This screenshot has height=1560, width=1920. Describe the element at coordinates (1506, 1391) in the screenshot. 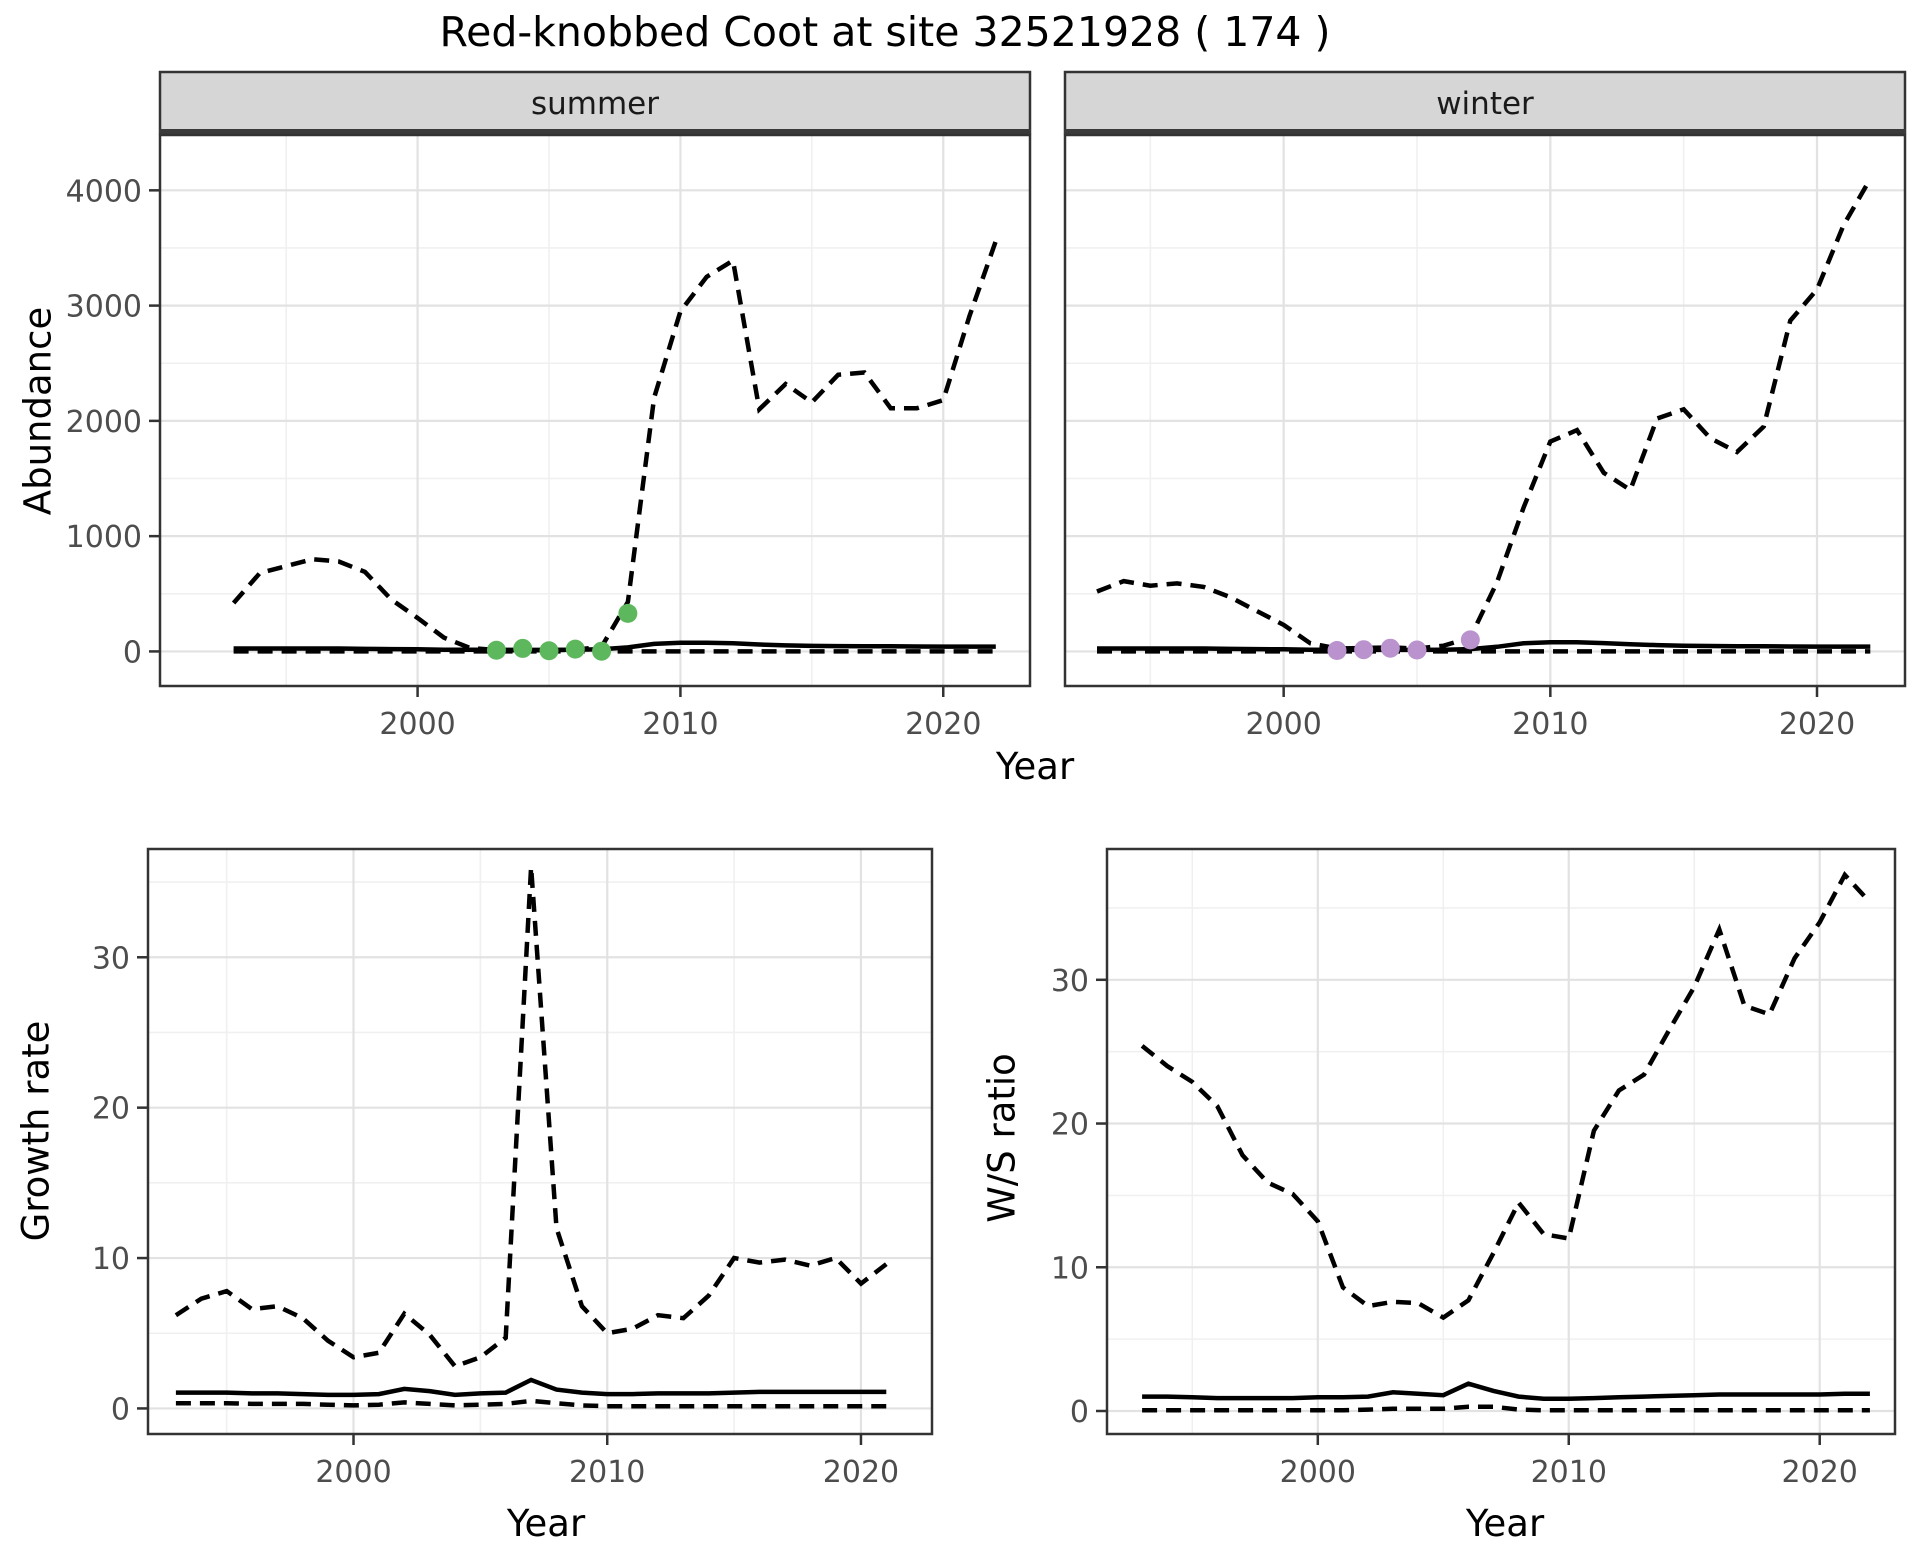

I see `ws-ratio-median-line` at that location.